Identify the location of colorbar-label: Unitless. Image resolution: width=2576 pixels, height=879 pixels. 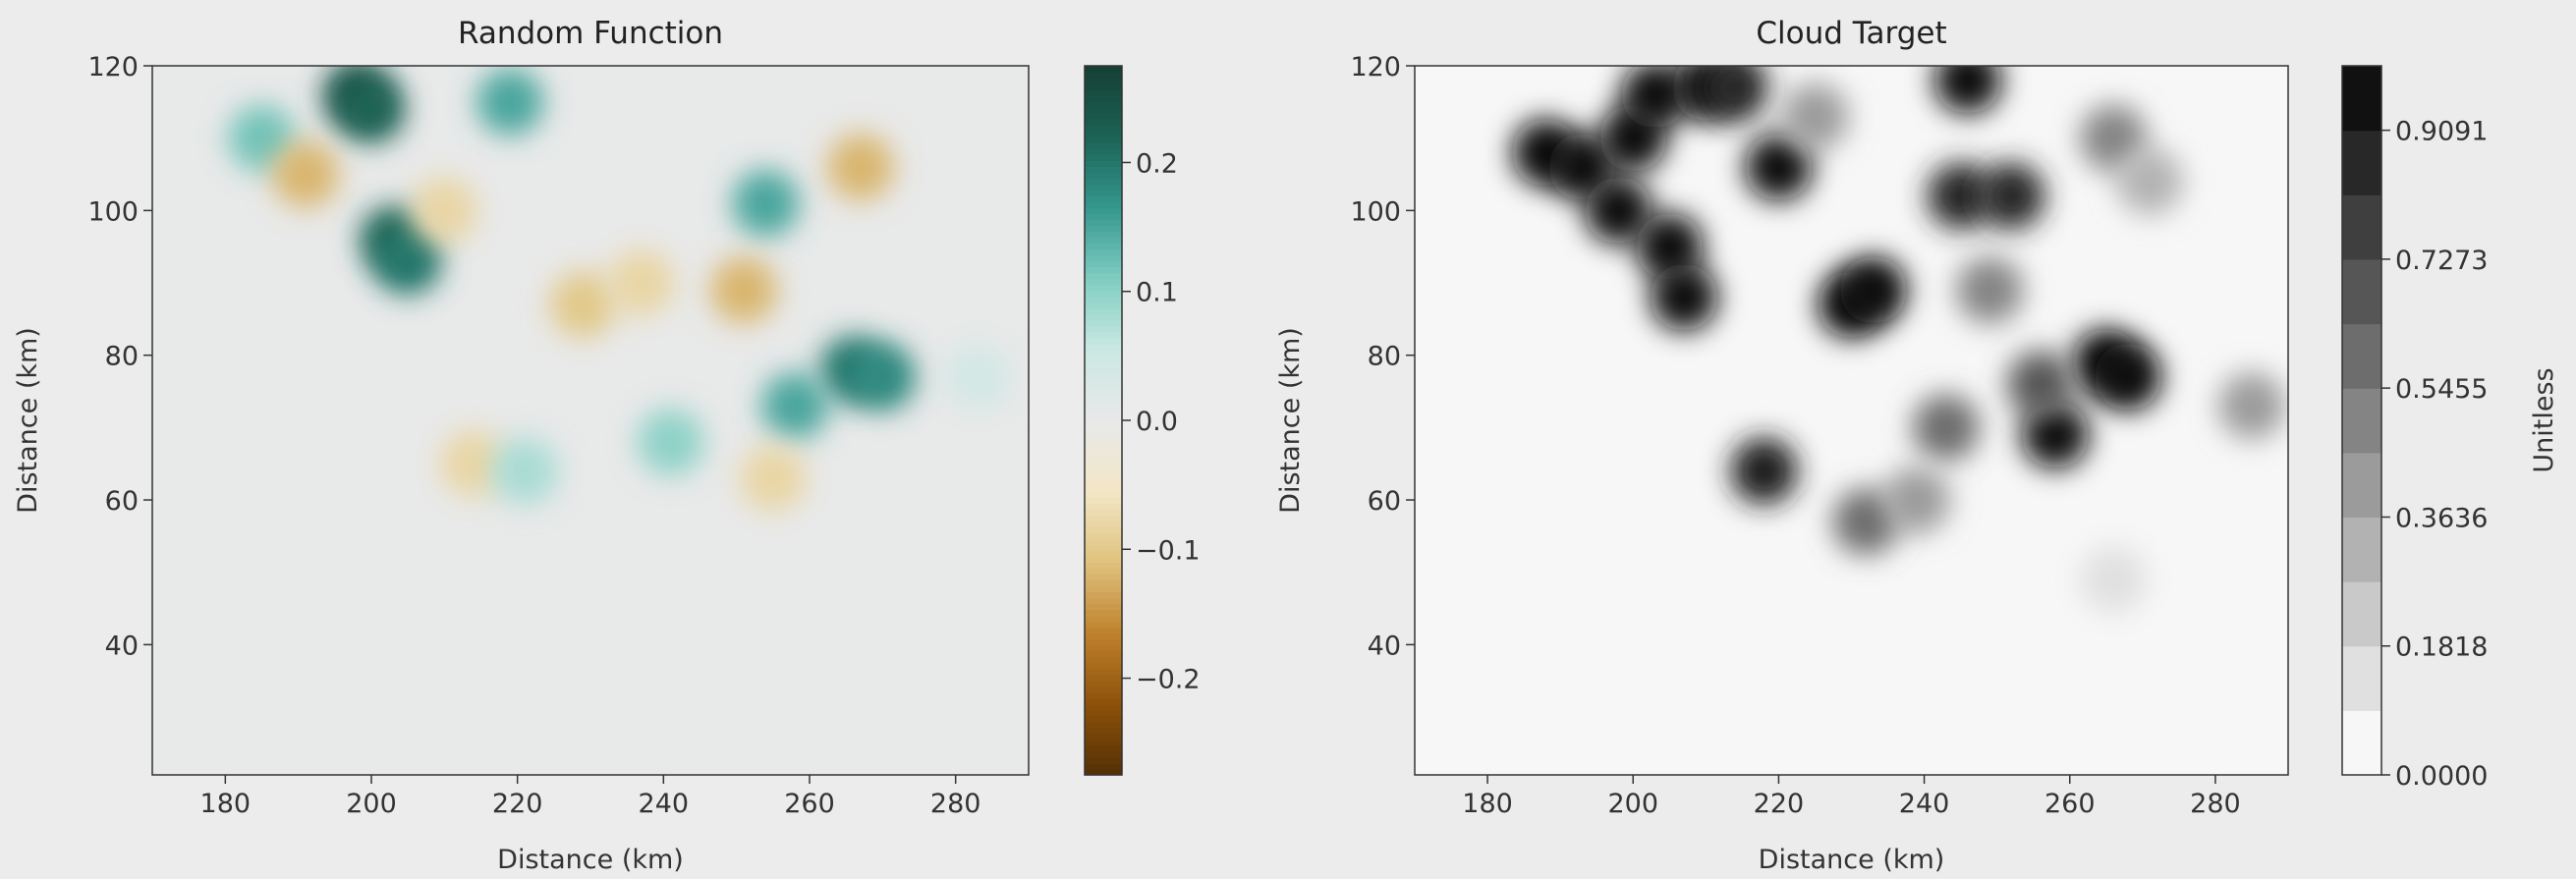
(2544, 419).